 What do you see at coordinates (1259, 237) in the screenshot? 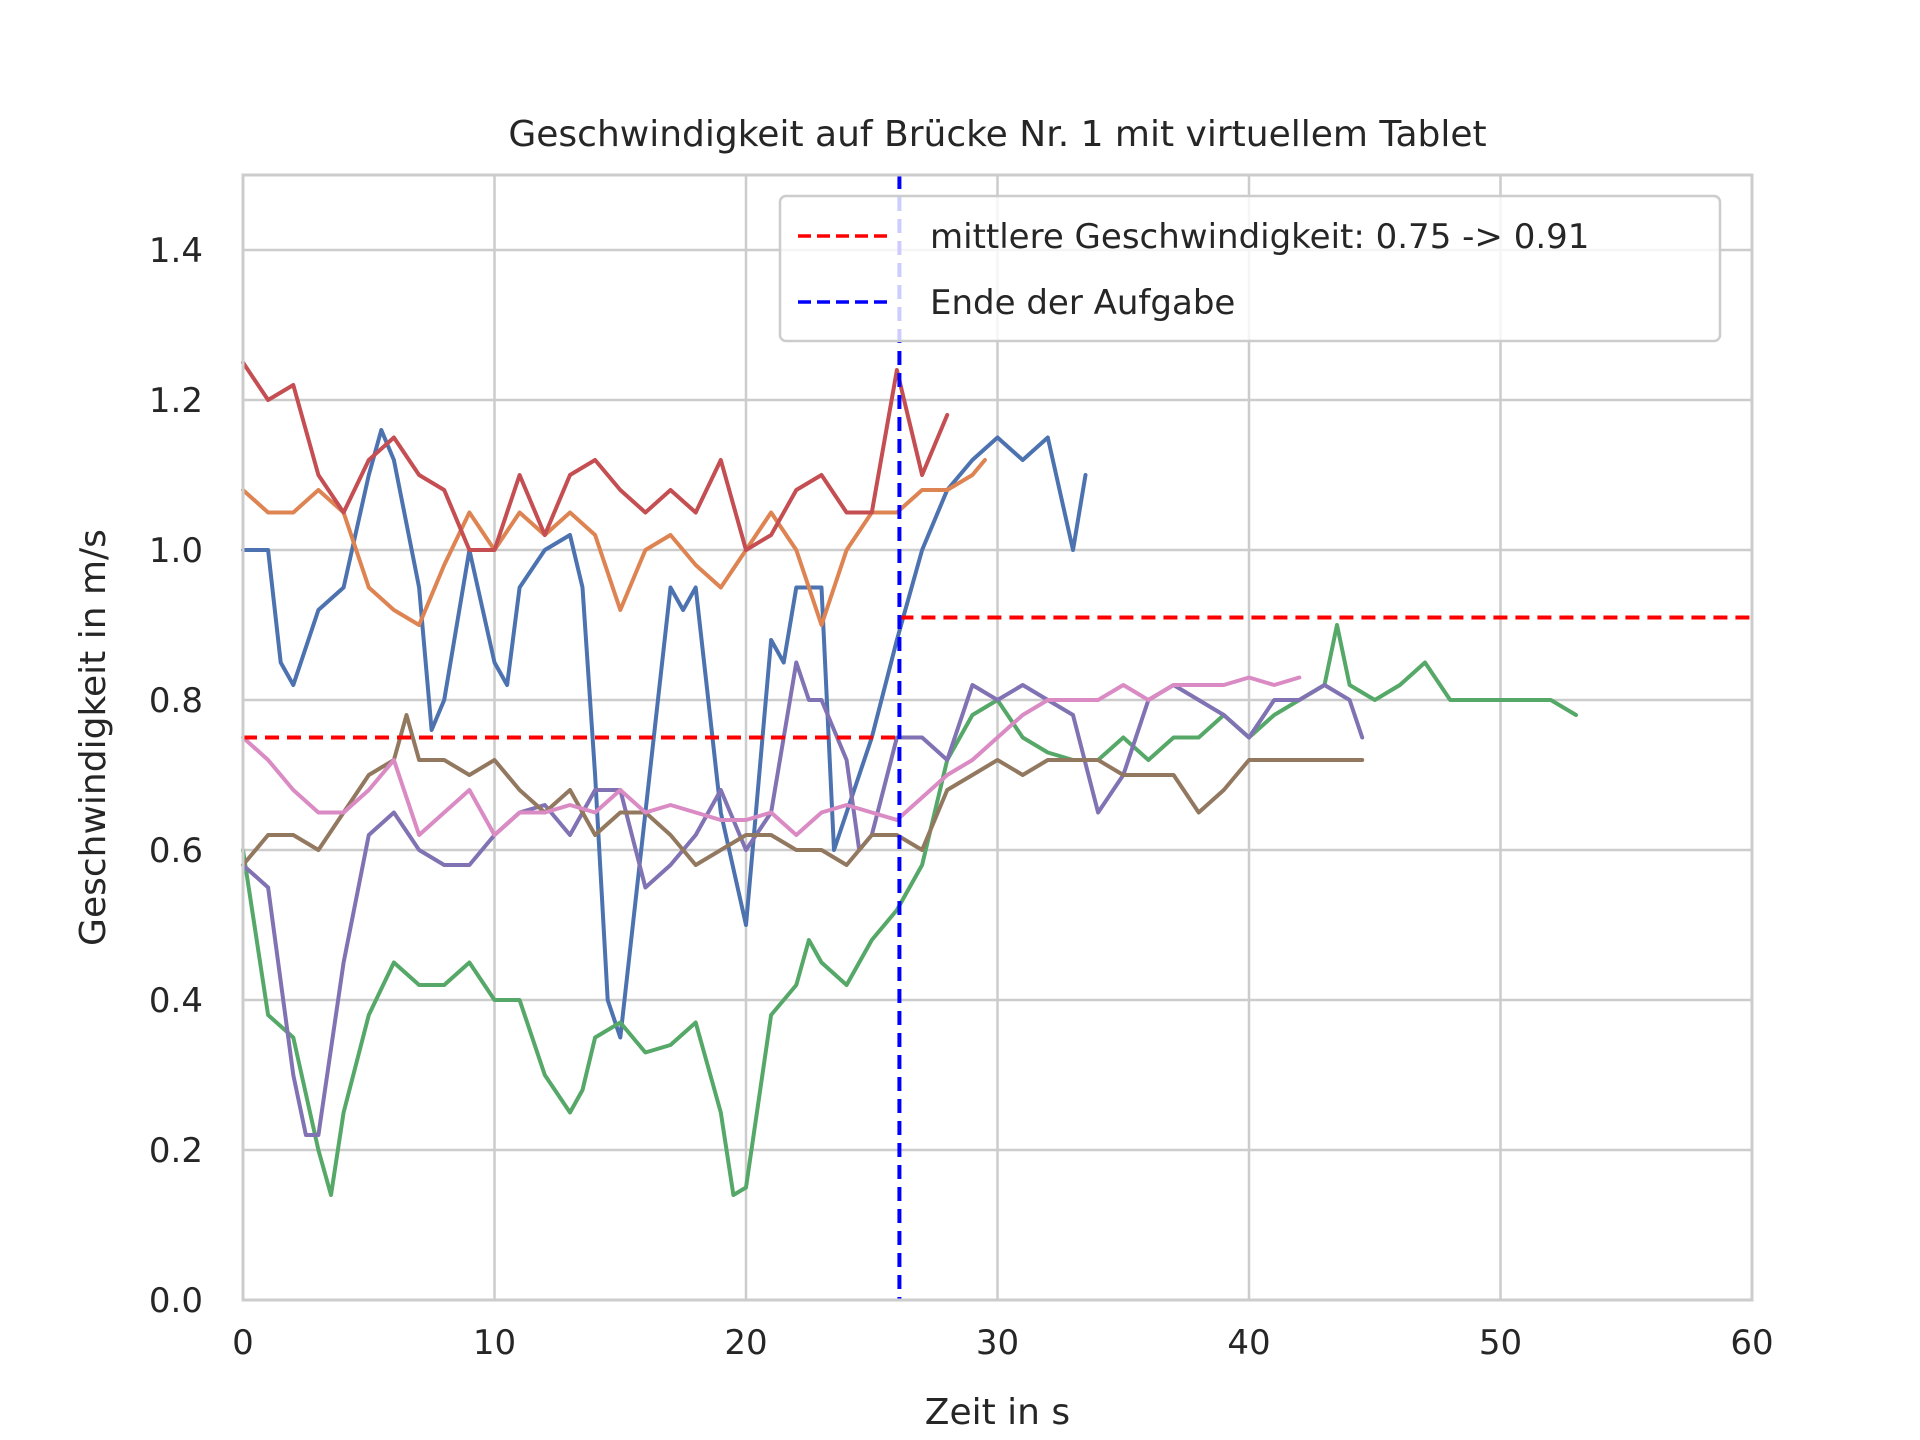
I see `legend-label-mean: mittlere Geschwindigkeit: 0.75 -> 0.91` at bounding box center [1259, 237].